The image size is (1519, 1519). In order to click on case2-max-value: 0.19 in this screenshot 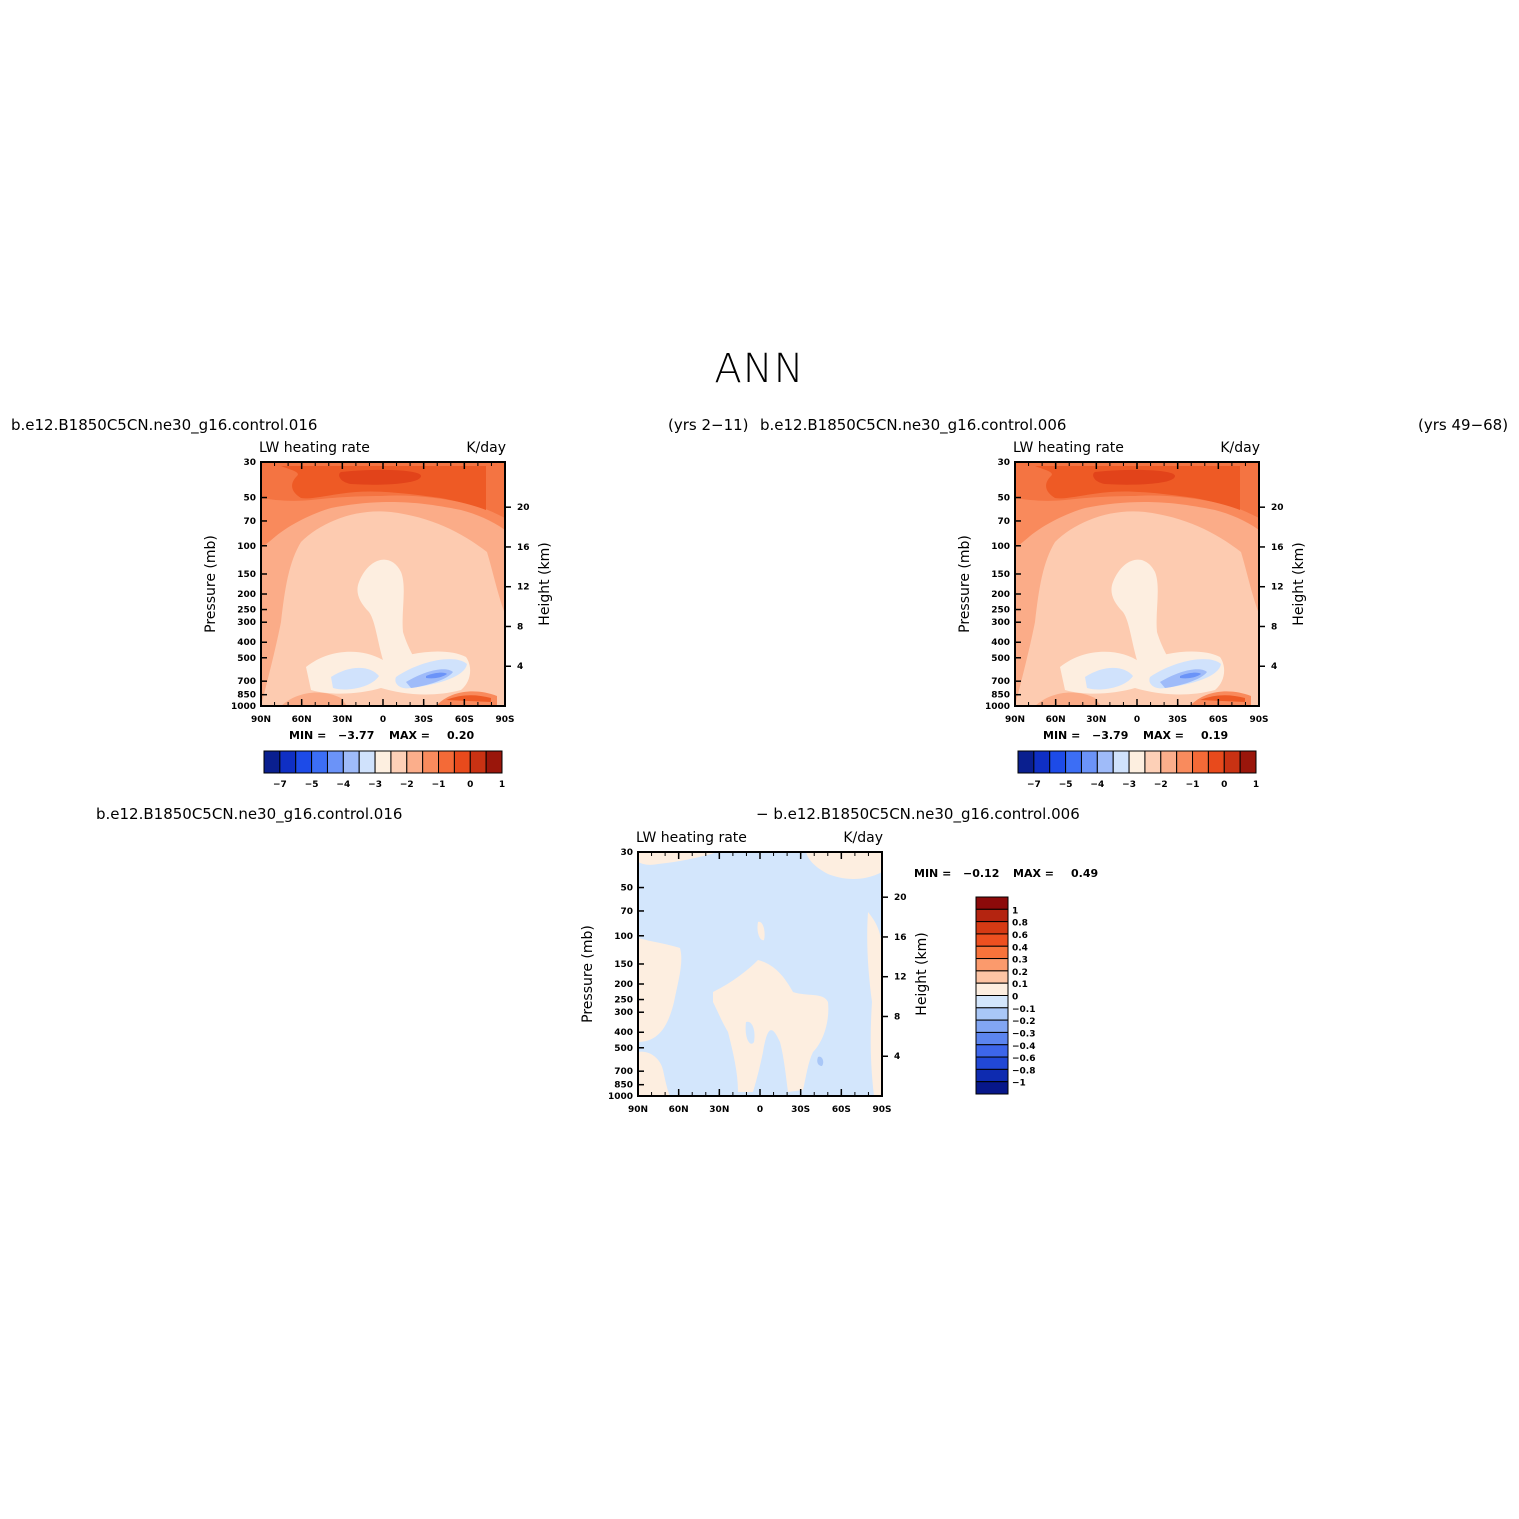, I will do `click(1214, 735)`.